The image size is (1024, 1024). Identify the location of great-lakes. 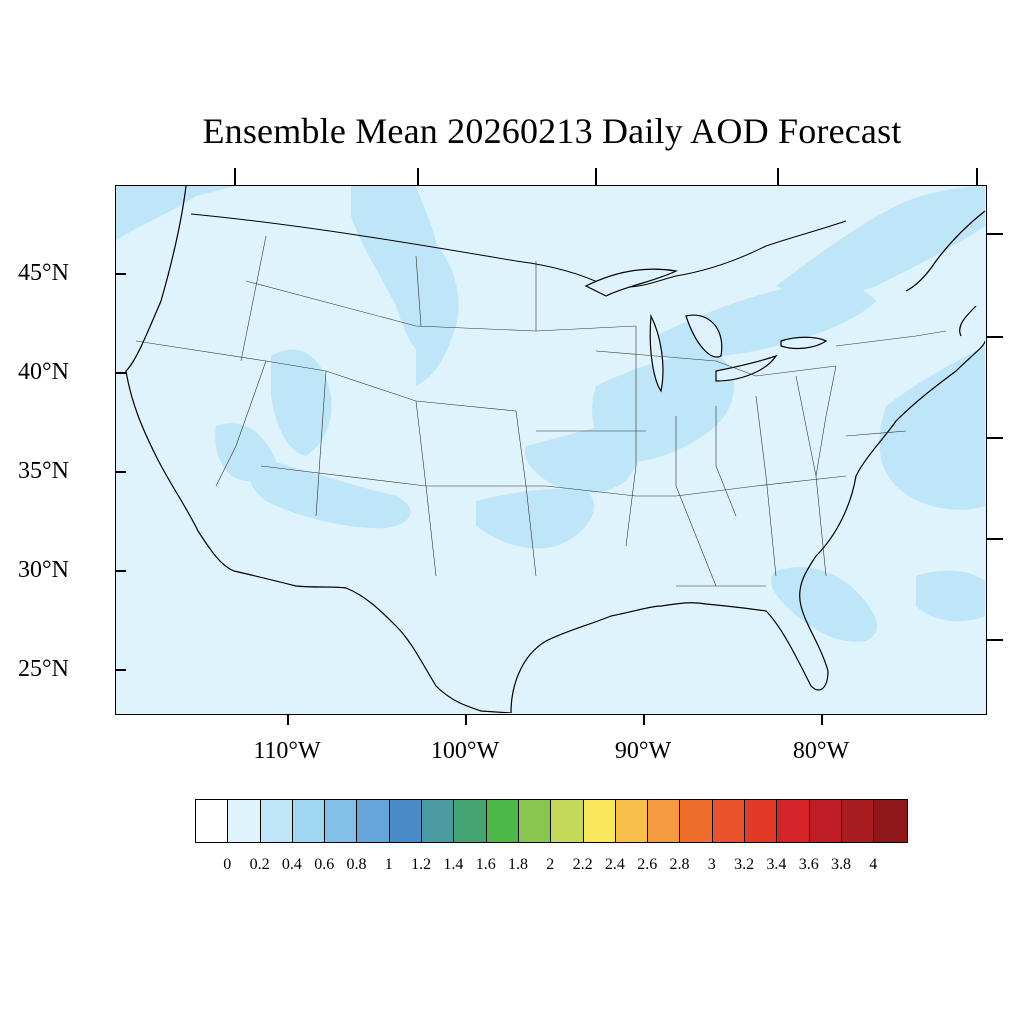
(706, 330).